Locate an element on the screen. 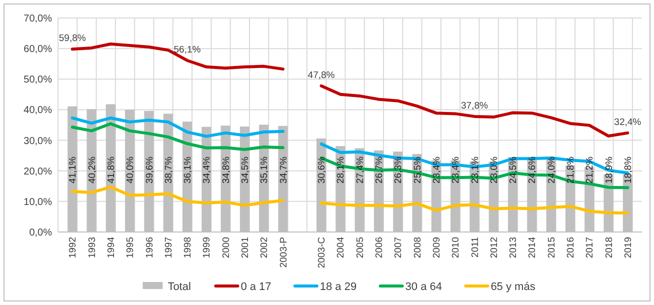 Image resolution: width=654 pixels, height=305 pixels. x-tick-label: 1999 is located at coordinates (207, 247).